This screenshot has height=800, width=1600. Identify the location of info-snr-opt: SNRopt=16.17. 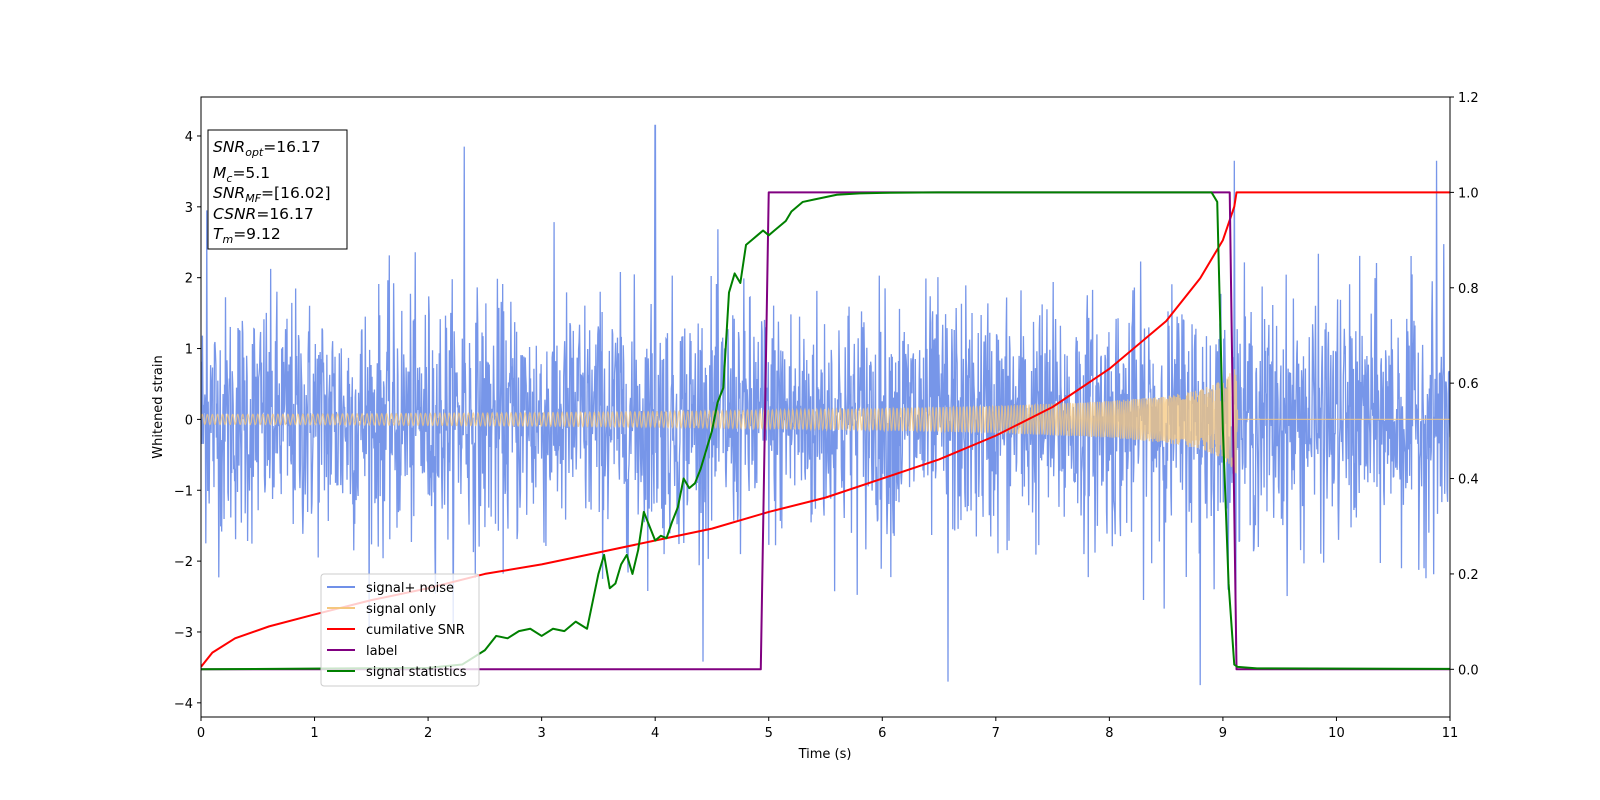
(267, 148).